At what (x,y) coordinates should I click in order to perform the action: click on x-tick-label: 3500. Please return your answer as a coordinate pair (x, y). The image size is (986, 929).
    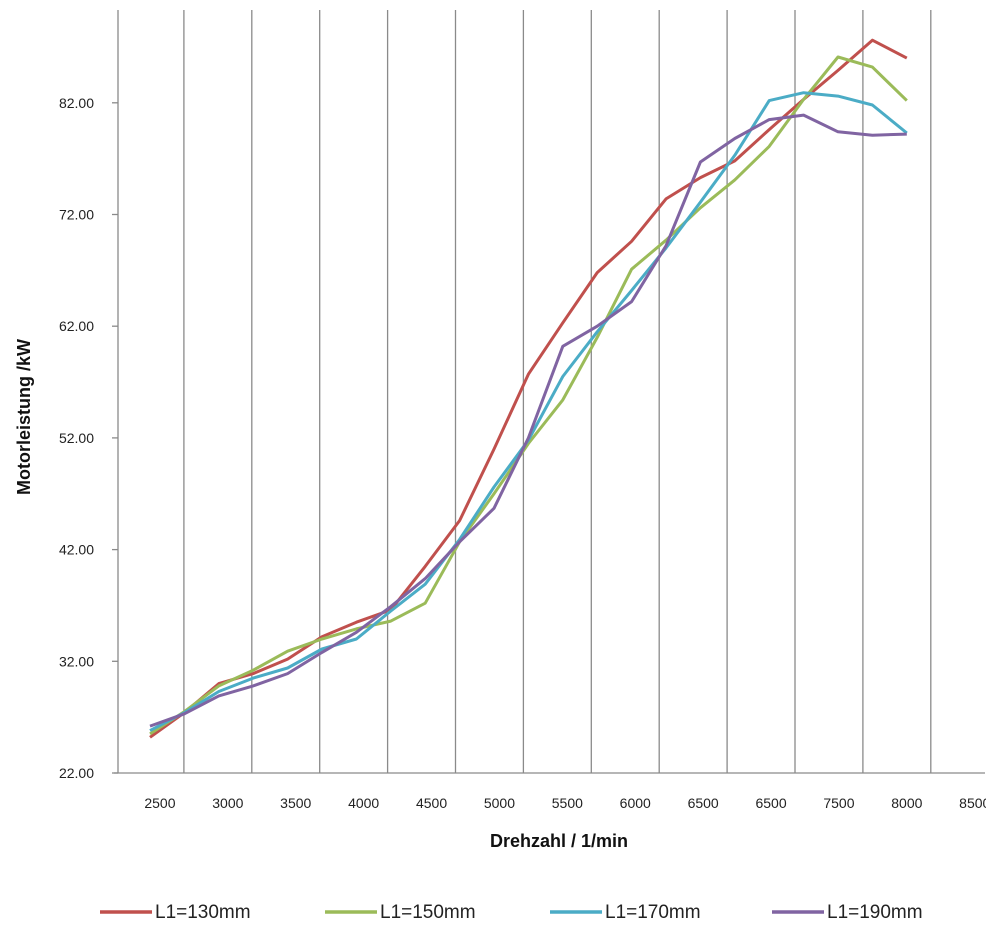
    Looking at the image, I should click on (295, 803).